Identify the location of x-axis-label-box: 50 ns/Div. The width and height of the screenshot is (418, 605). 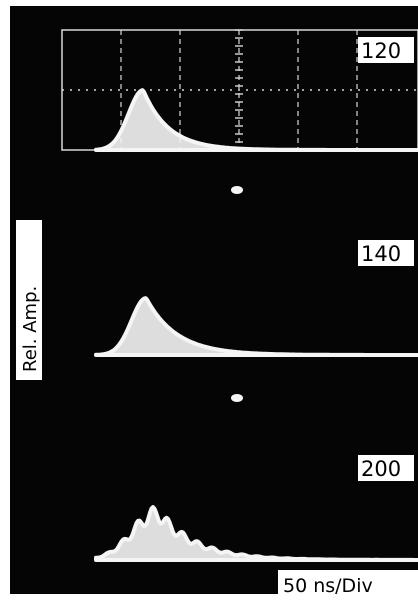
(348, 585).